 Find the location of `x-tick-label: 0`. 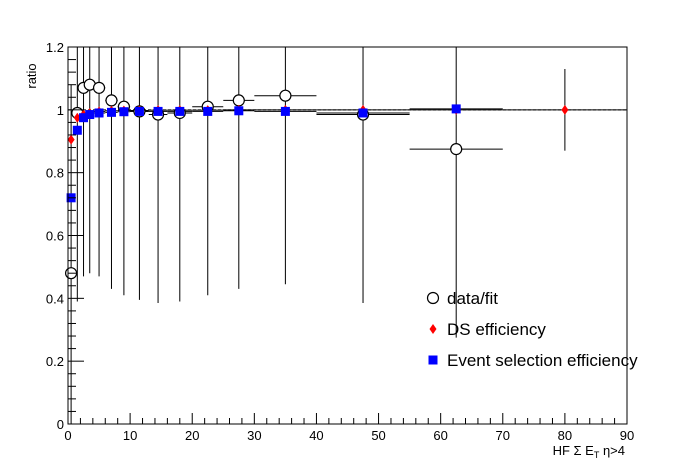

x-tick-label: 0 is located at coordinates (67, 435).